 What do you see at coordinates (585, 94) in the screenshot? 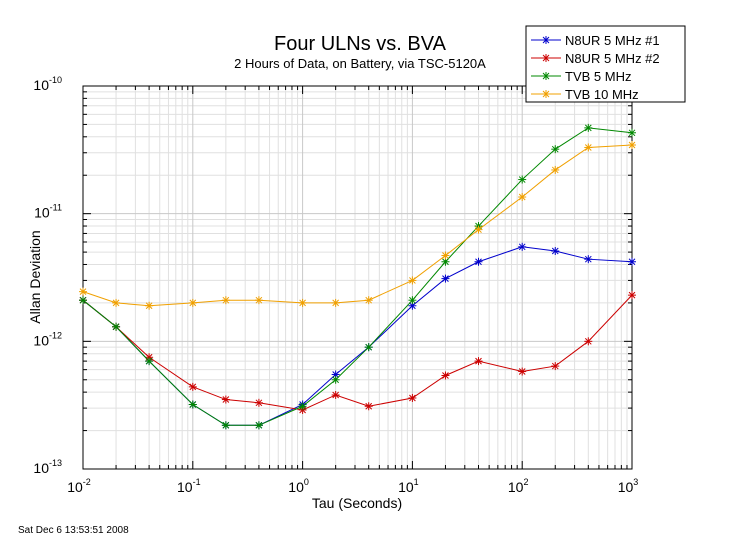
I see `legend-item: TVB 10 MHz` at bounding box center [585, 94].